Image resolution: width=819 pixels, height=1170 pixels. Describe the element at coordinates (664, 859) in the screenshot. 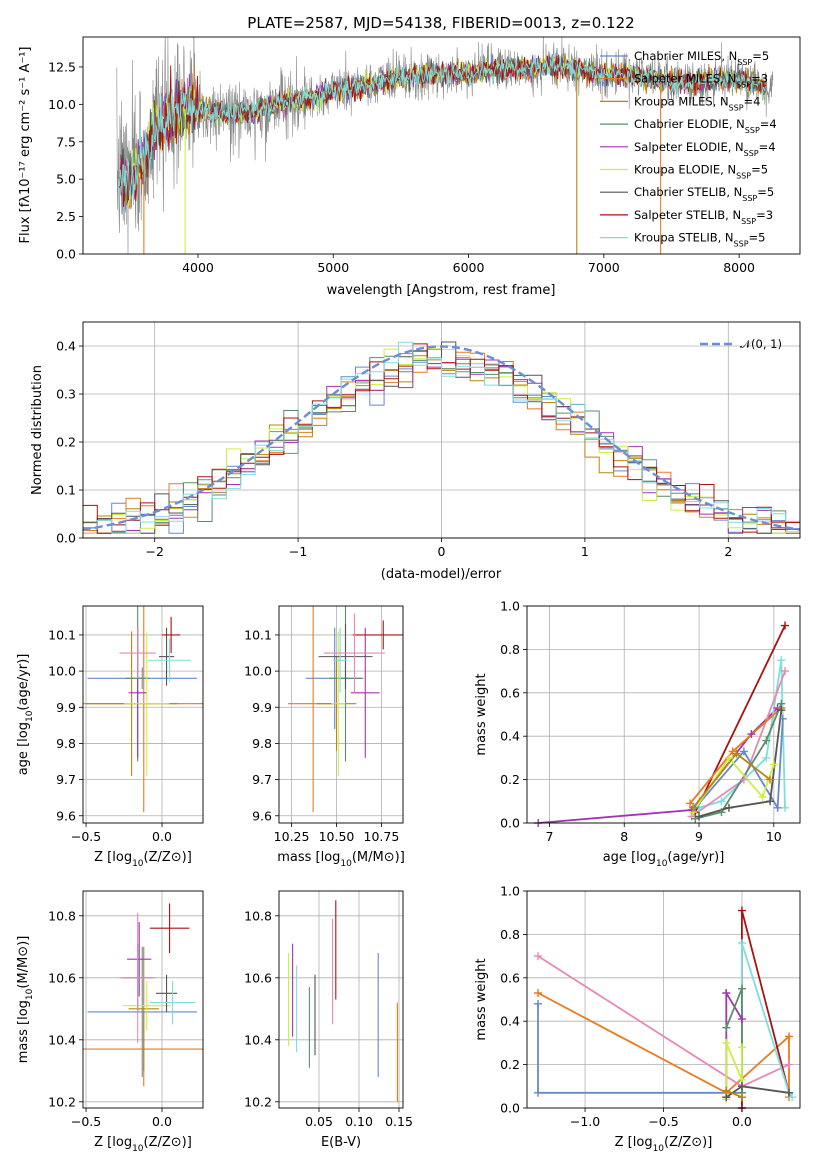

I see `x-axis-label: age [log10(age/yr)]` at that location.